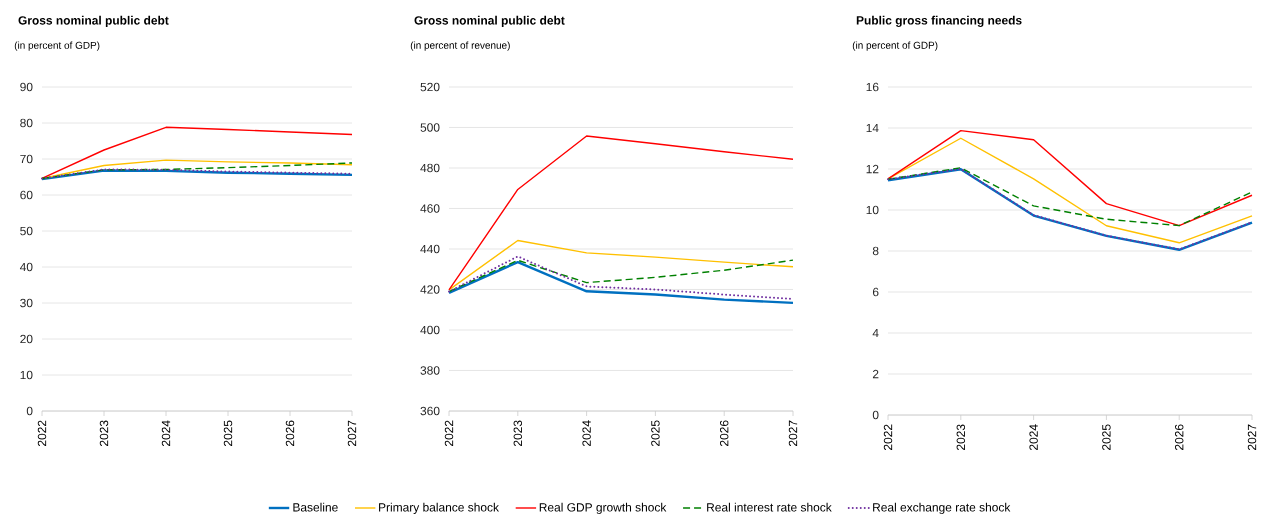 This screenshot has height=520, width=1265. What do you see at coordinates (872, 128) in the screenshot?
I see `y-tick-label: 14` at bounding box center [872, 128].